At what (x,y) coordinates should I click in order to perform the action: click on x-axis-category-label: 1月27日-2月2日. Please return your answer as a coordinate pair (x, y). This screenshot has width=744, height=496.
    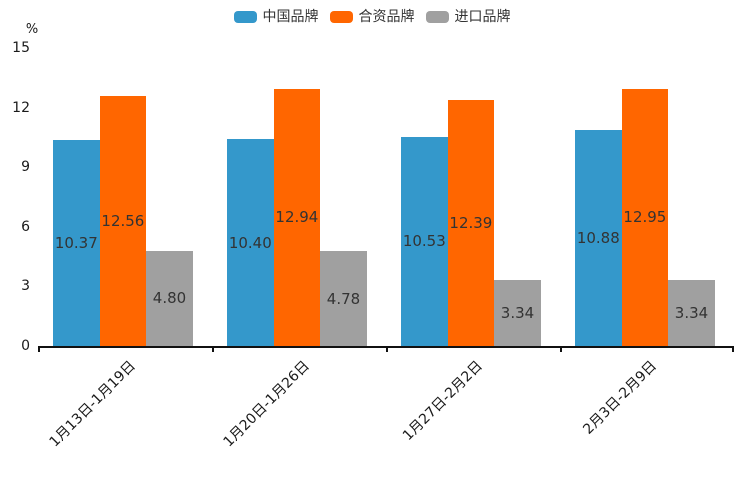
    Looking at the image, I should click on (443, 401).